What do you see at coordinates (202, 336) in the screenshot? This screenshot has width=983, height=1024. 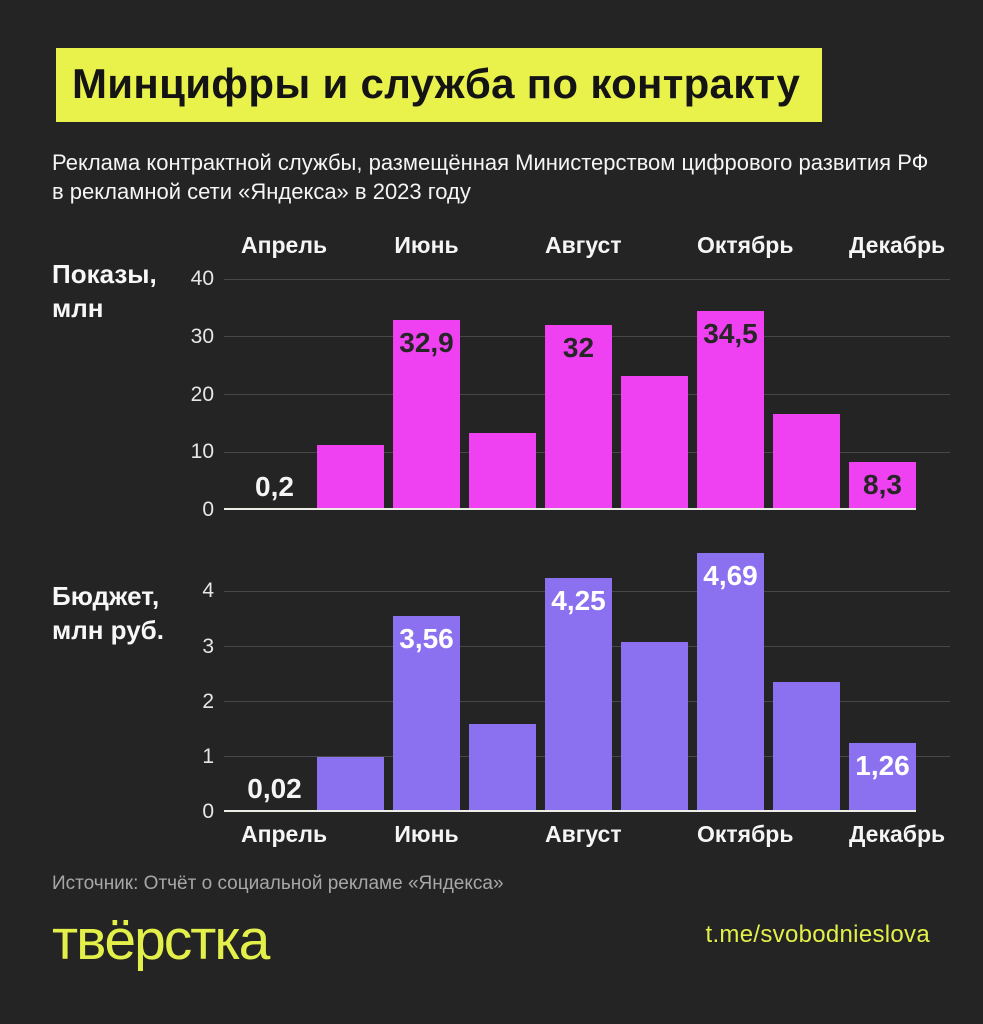 I see `y-tick-label: 30` at bounding box center [202, 336].